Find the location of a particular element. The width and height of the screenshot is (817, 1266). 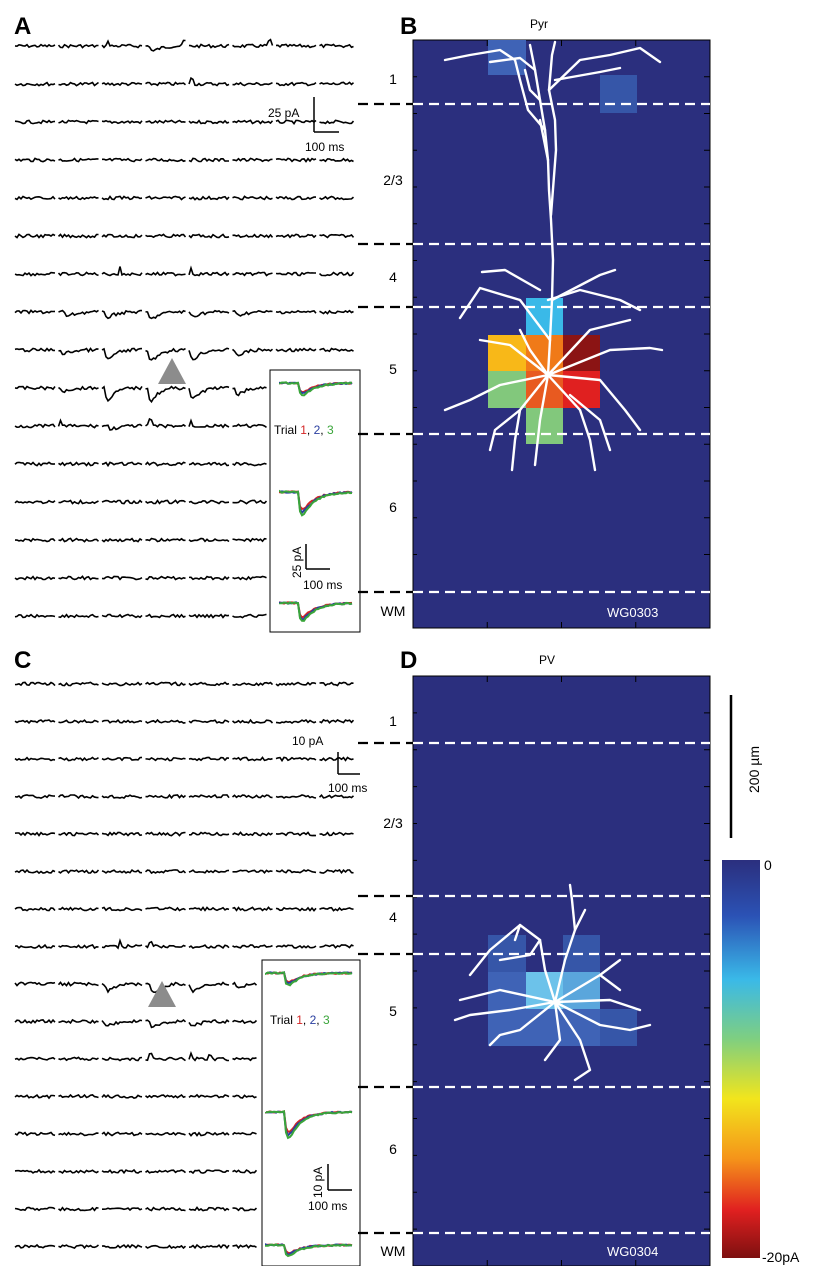

panel-b-letter: B is located at coordinates (408, 26).